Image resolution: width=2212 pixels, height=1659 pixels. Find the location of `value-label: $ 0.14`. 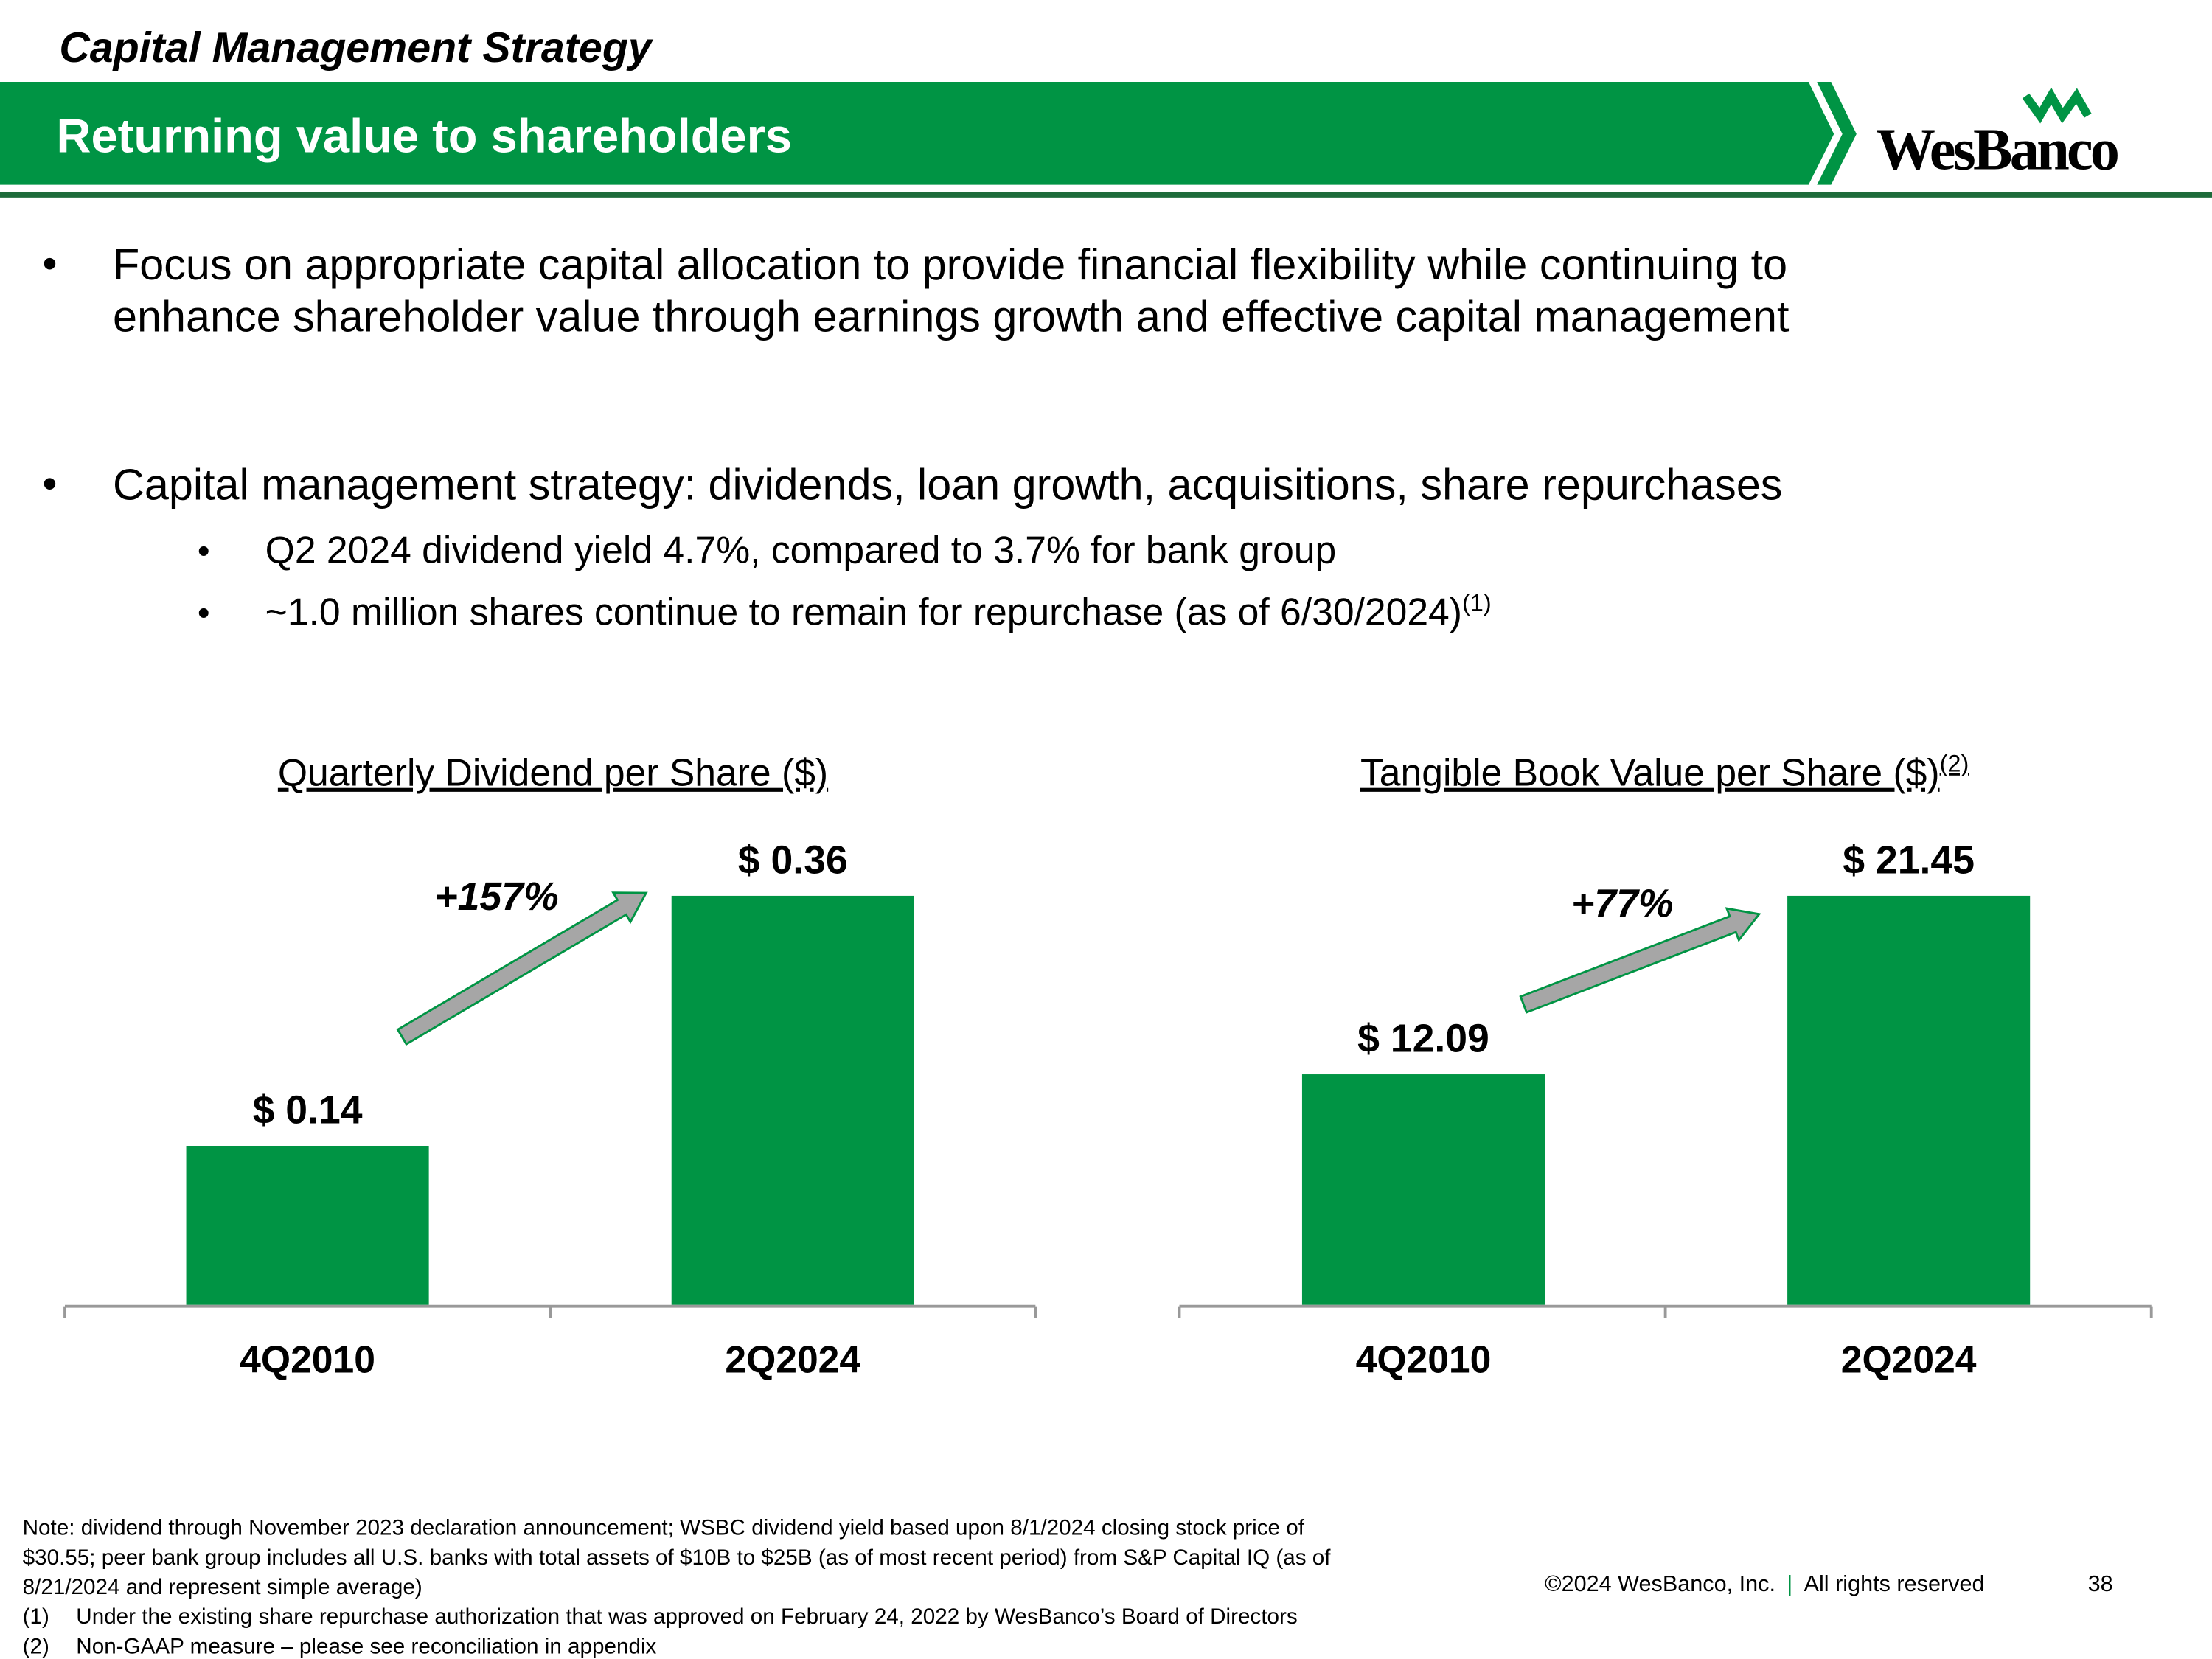

value-label: $ 0.14 is located at coordinates (308, 1110).